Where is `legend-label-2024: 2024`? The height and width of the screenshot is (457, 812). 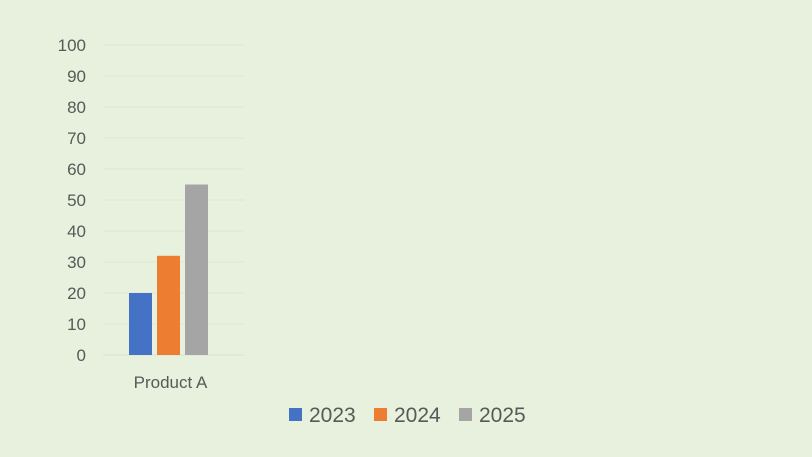
legend-label-2024: 2024 is located at coordinates (417, 415).